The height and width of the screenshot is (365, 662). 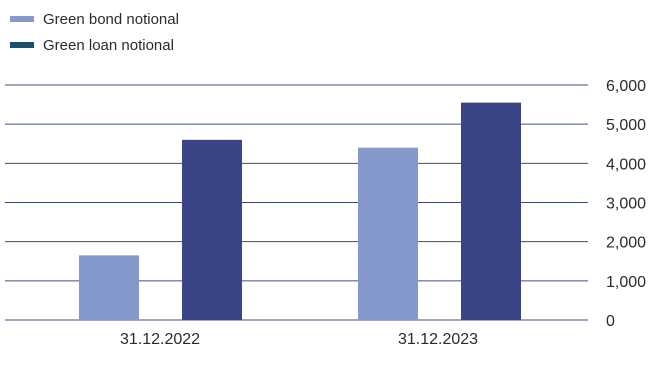 What do you see at coordinates (438, 339) in the screenshot?
I see `x-category-label: 31.12.2023` at bounding box center [438, 339].